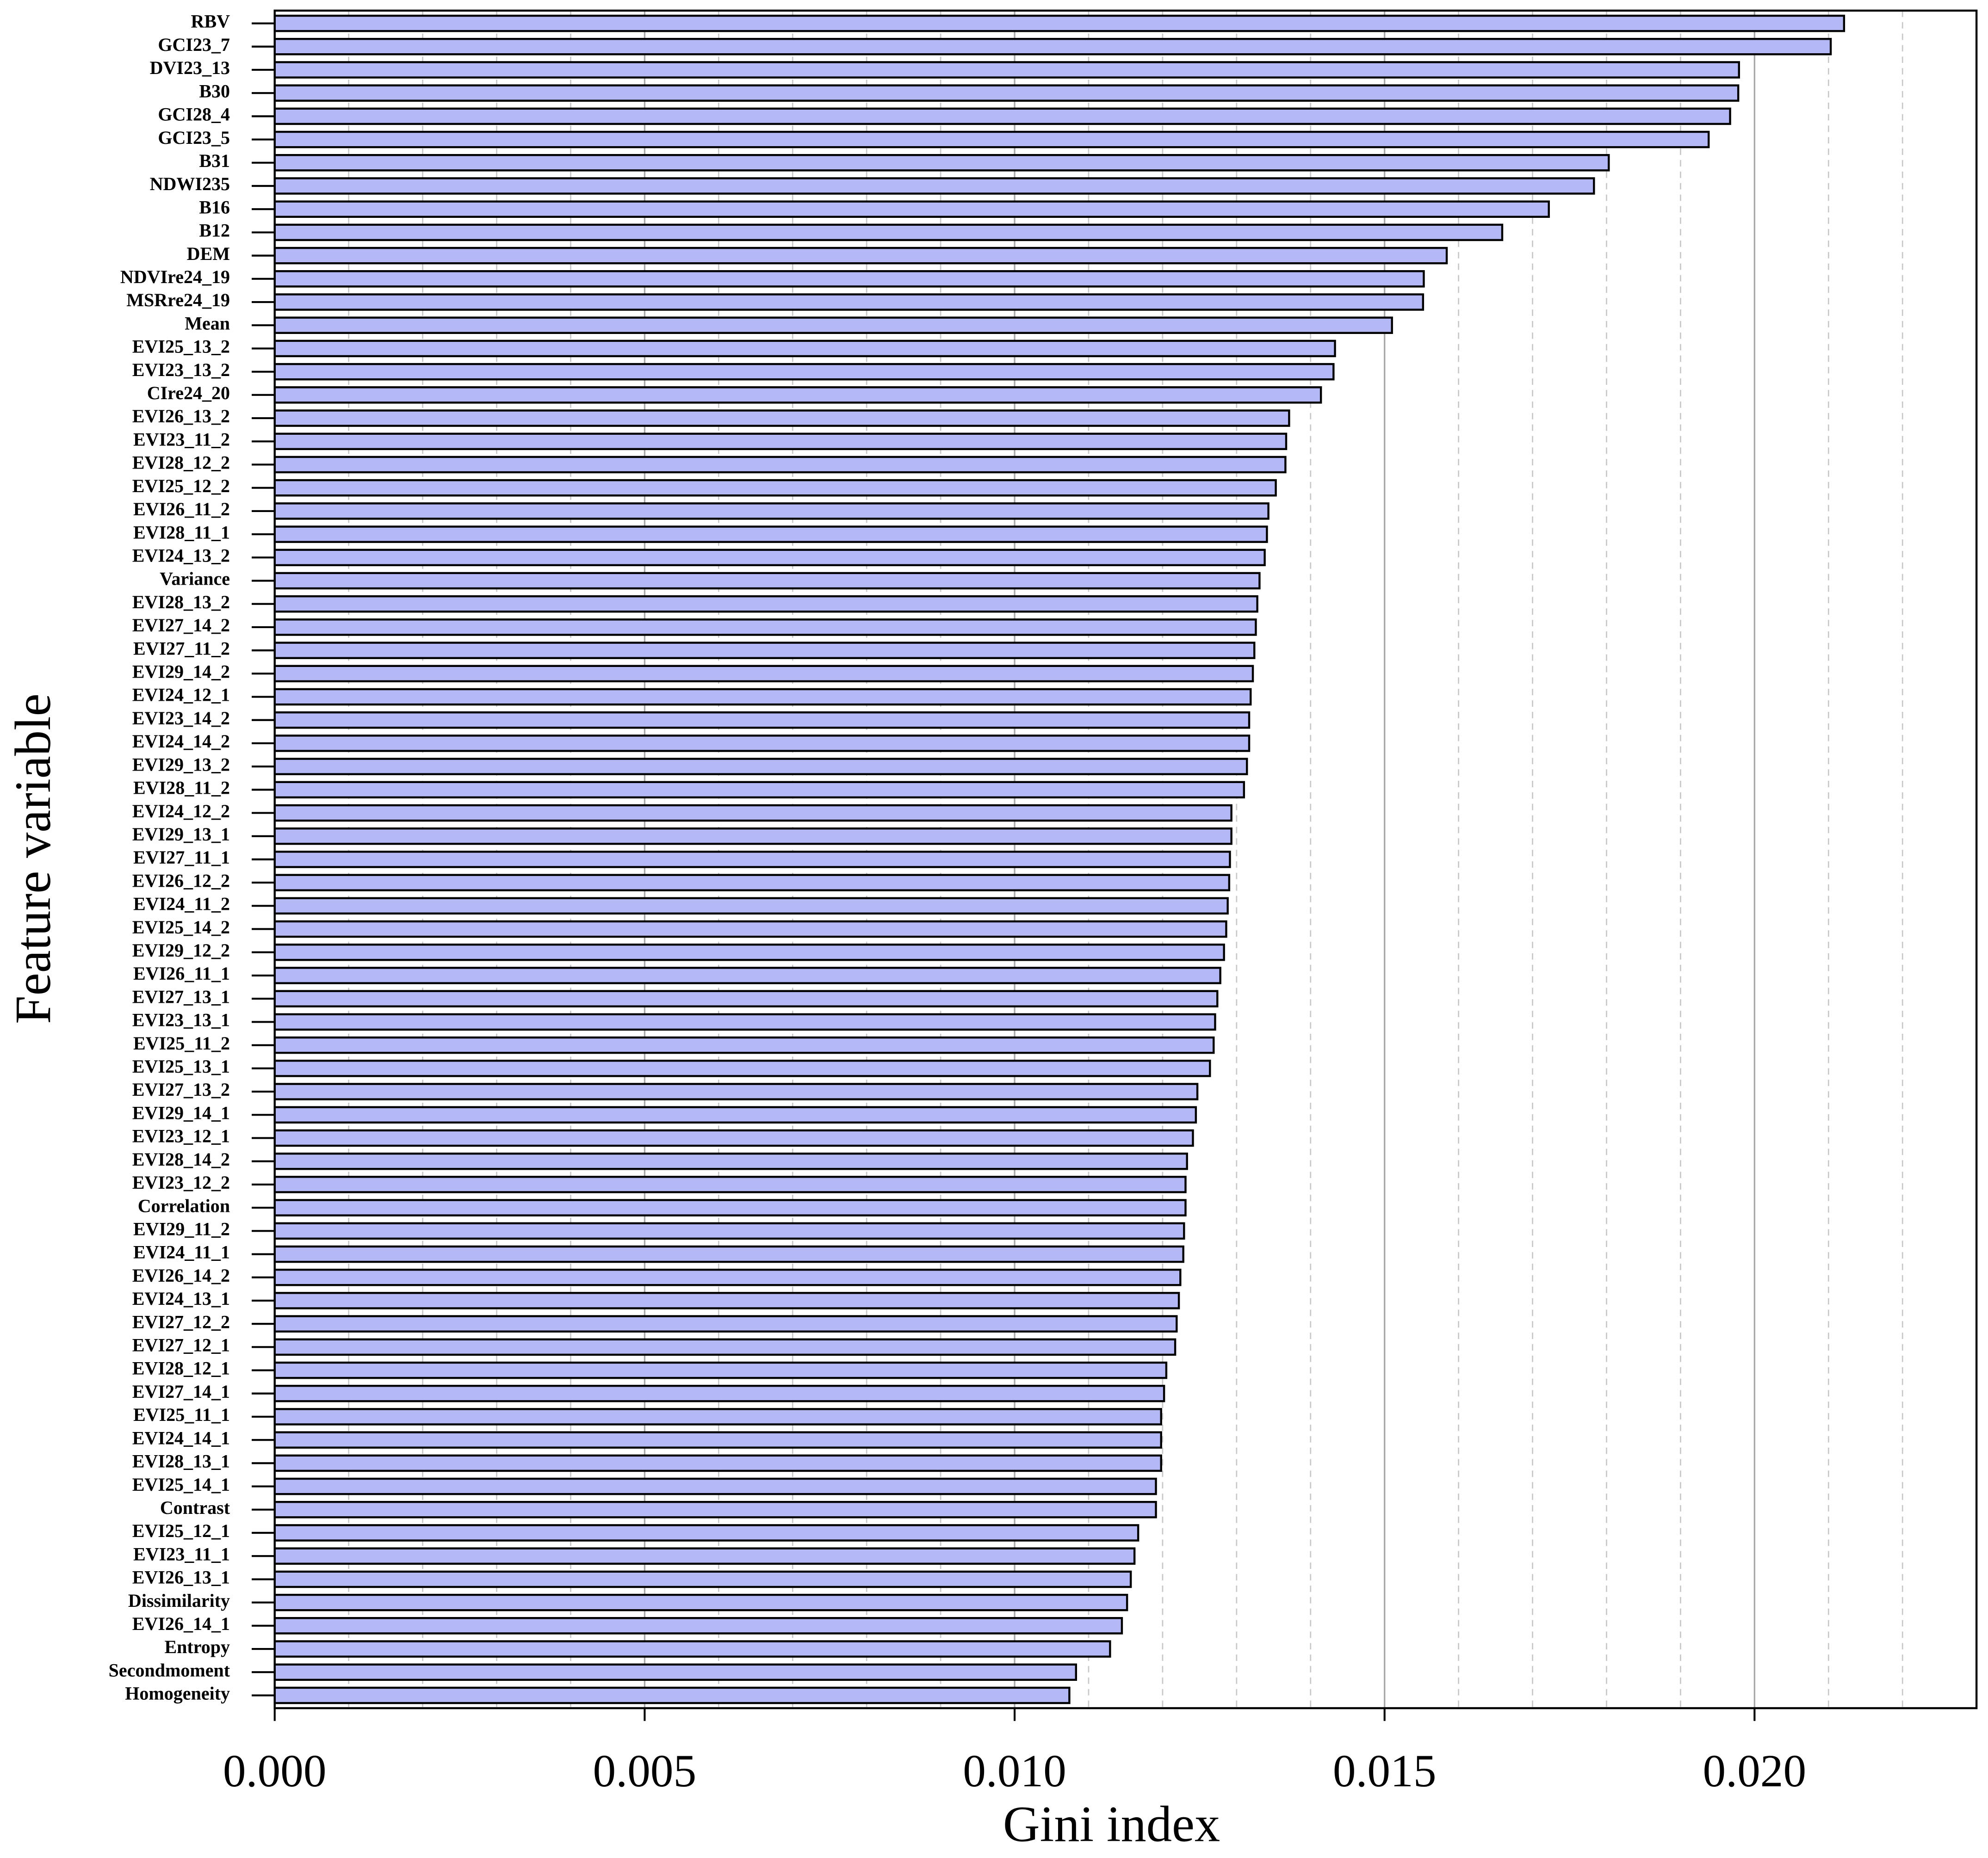 Image resolution: width=1988 pixels, height=1858 pixels. What do you see at coordinates (645, 1770) in the screenshot?
I see `x-tick-label: 0.005` at bounding box center [645, 1770].